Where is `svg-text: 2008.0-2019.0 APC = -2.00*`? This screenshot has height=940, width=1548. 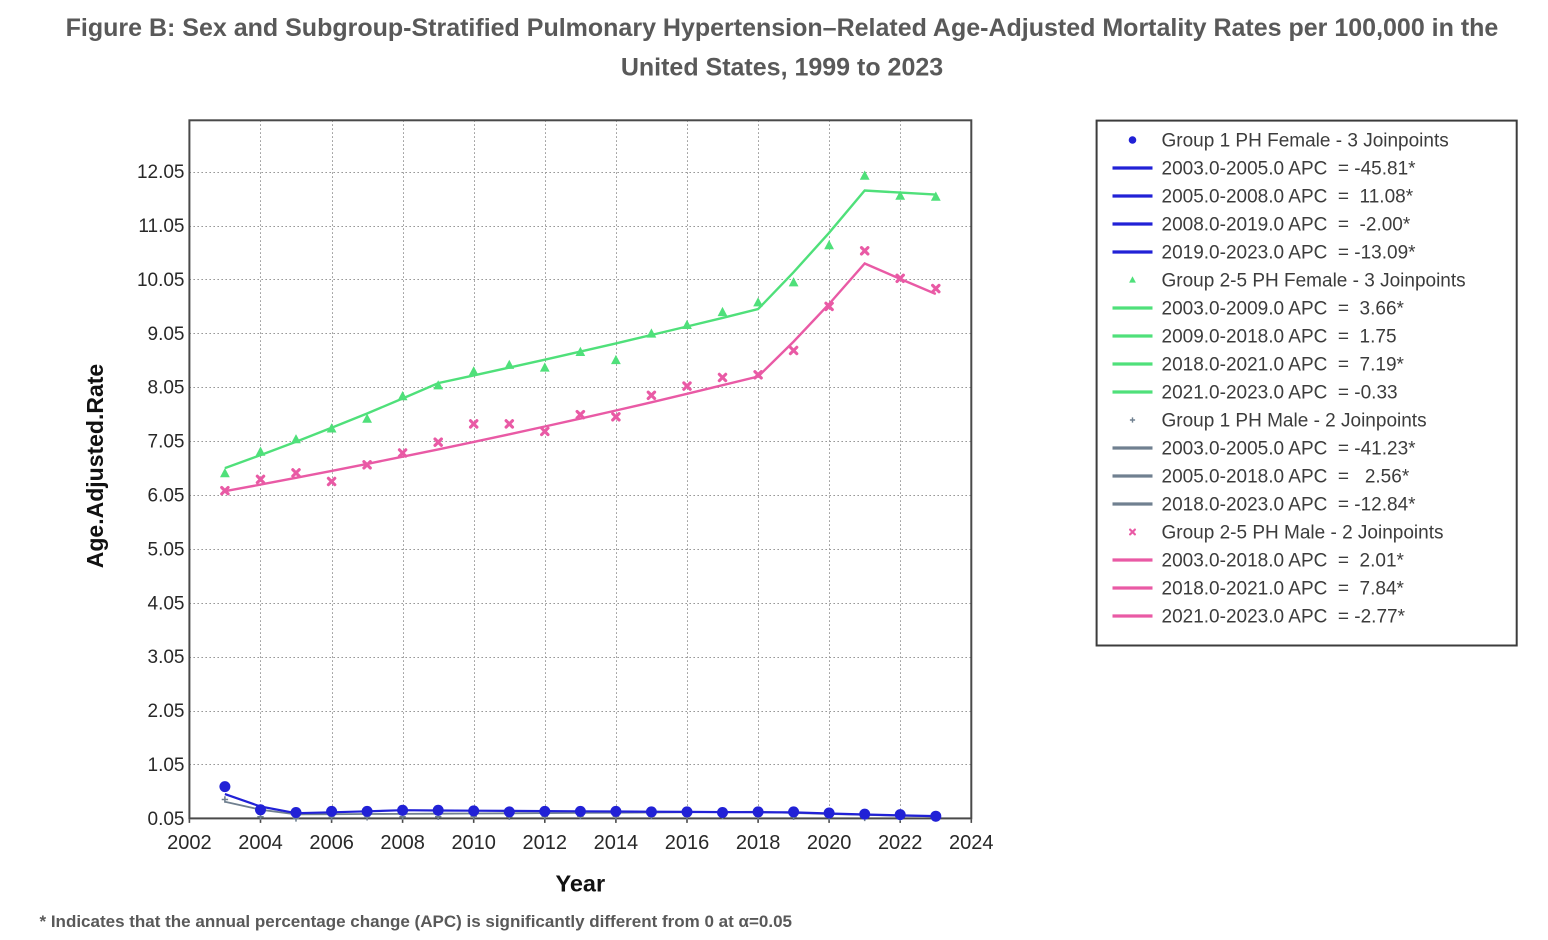 svg-text: 2008.0-2019.0 APC = -2.00* is located at coordinates (1286, 225).